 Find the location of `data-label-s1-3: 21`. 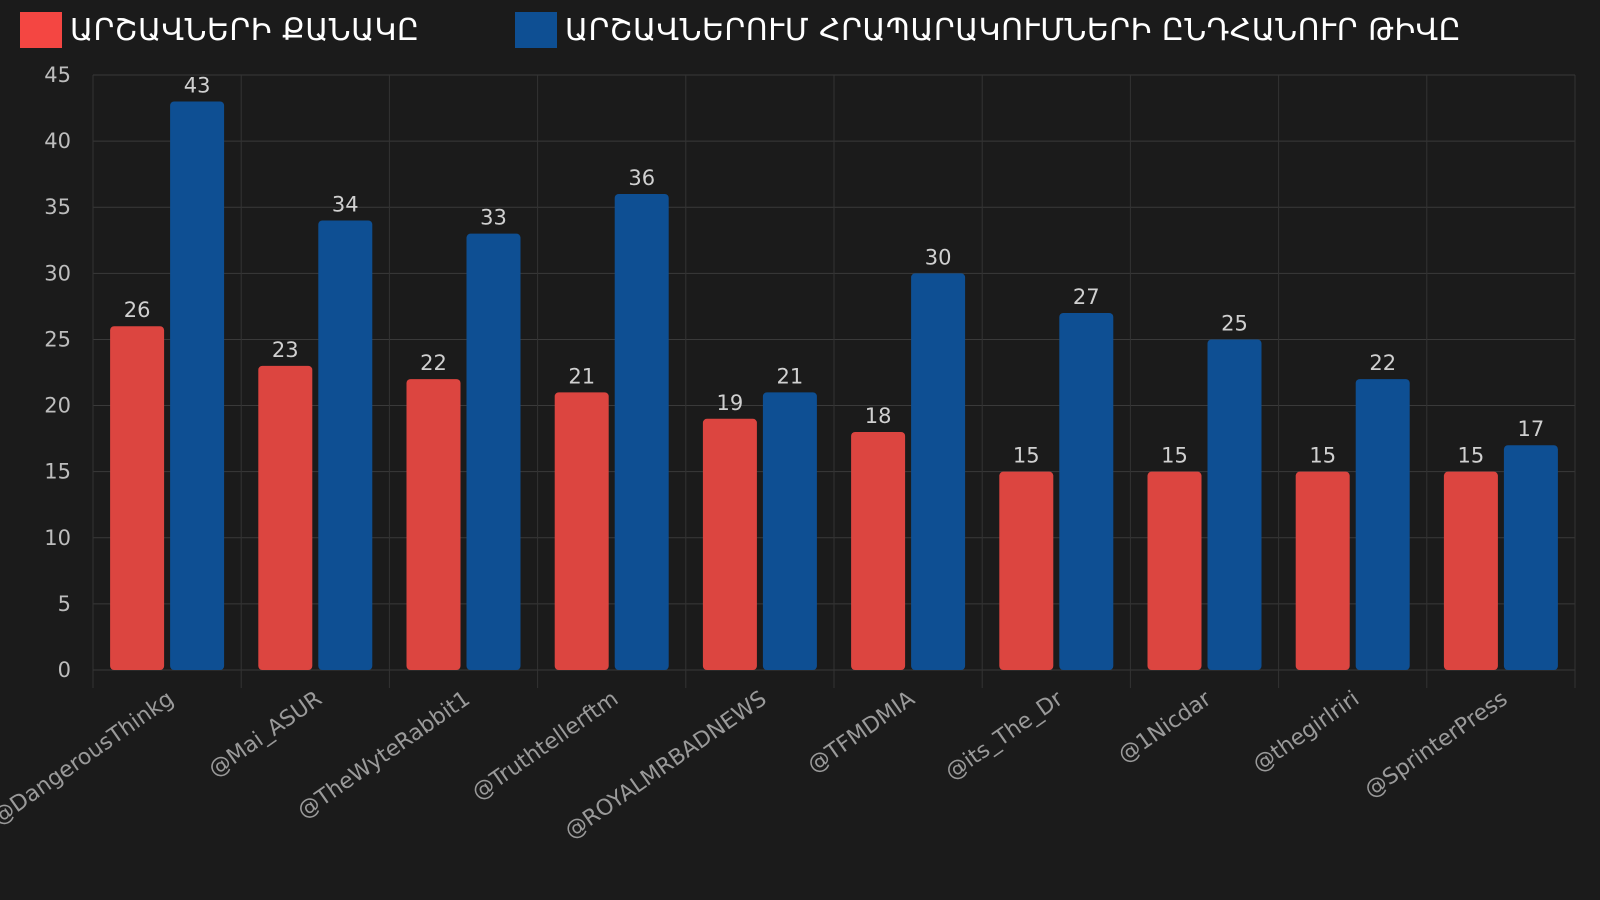

data-label-s1-3: 21 is located at coordinates (581, 376).